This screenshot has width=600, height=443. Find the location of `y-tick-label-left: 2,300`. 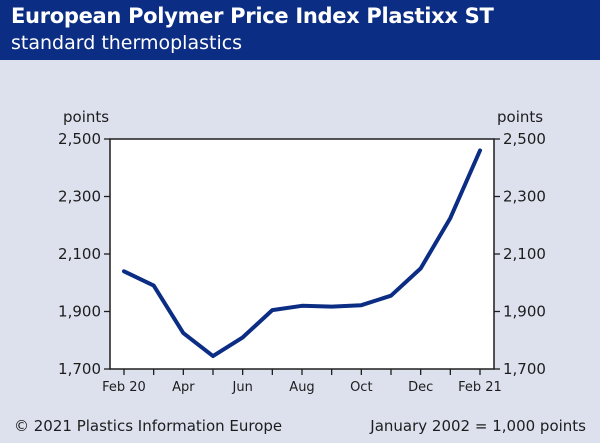

y-tick-label-left: 2,300 is located at coordinates (79, 197).